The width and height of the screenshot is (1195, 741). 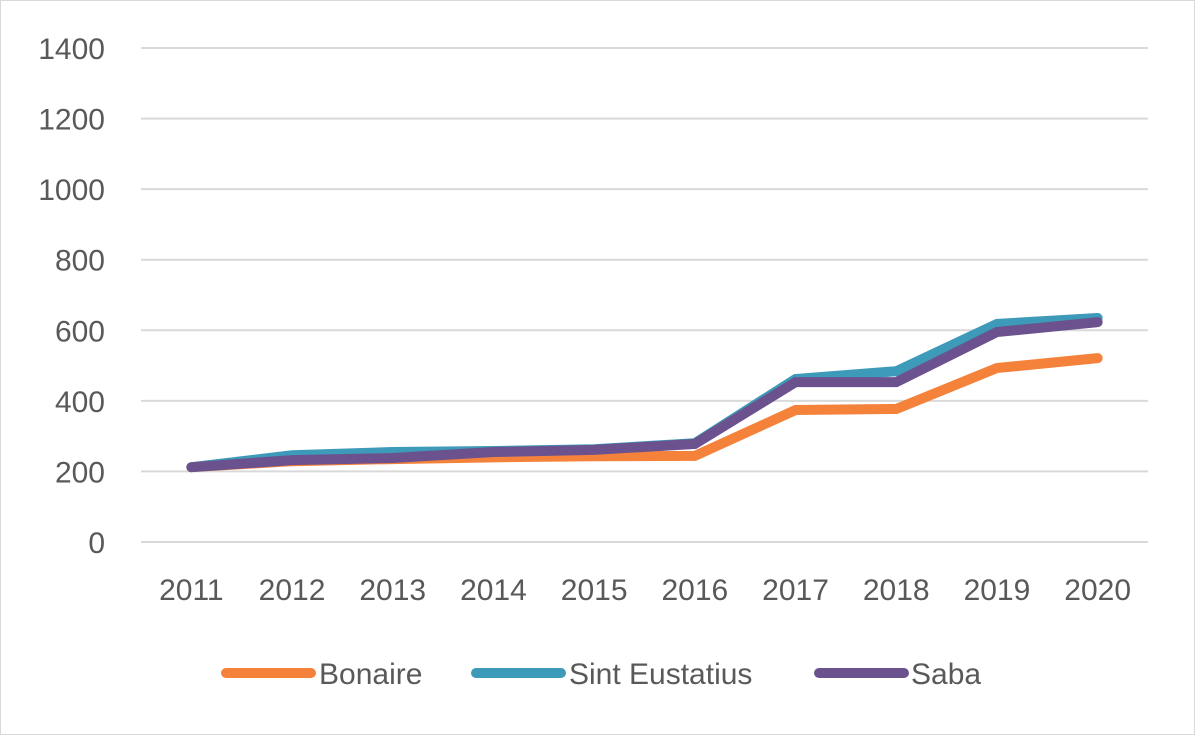 What do you see at coordinates (80, 331) in the screenshot?
I see `y-tick-label: 600` at bounding box center [80, 331].